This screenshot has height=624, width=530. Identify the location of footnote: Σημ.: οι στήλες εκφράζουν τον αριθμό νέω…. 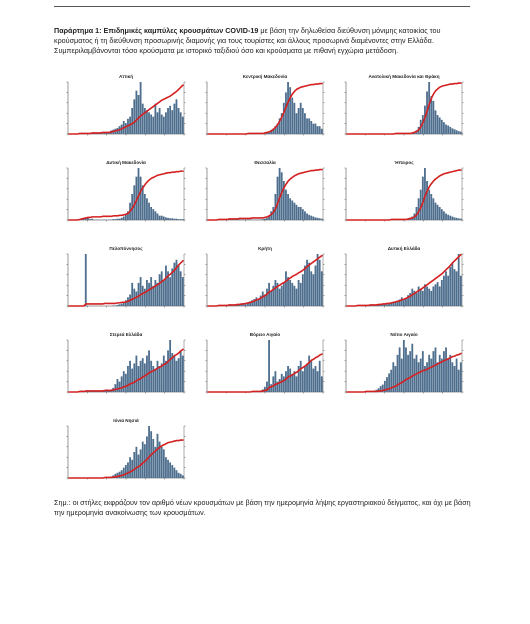
(262, 507).